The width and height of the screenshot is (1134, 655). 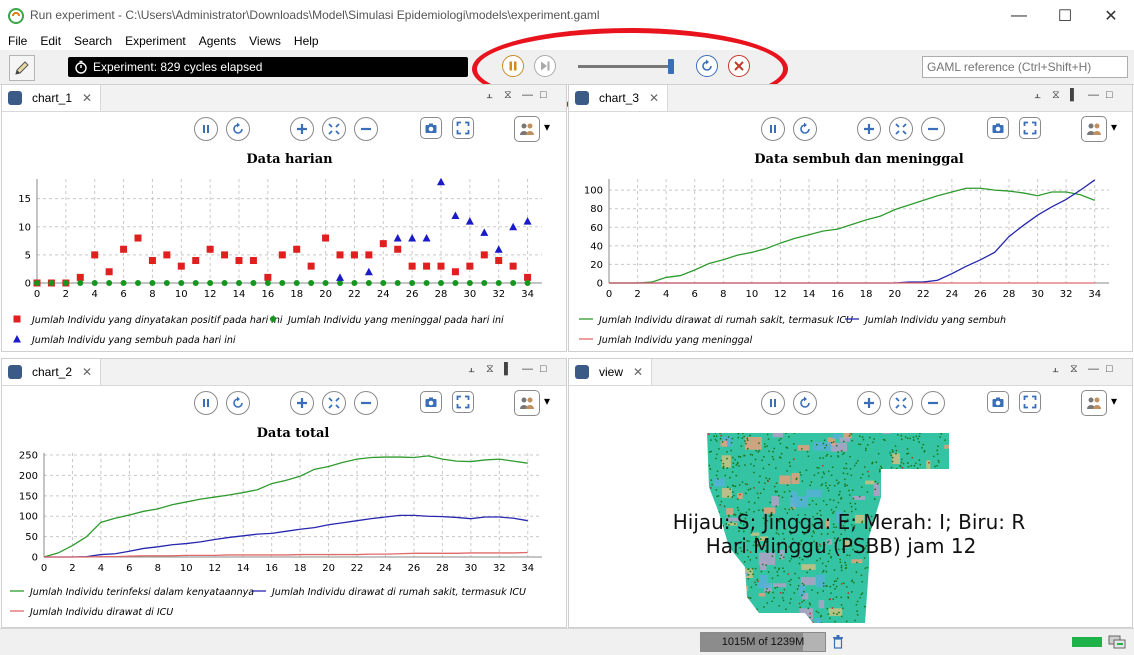 I want to click on reload-experiment-button, so click(x=707, y=66).